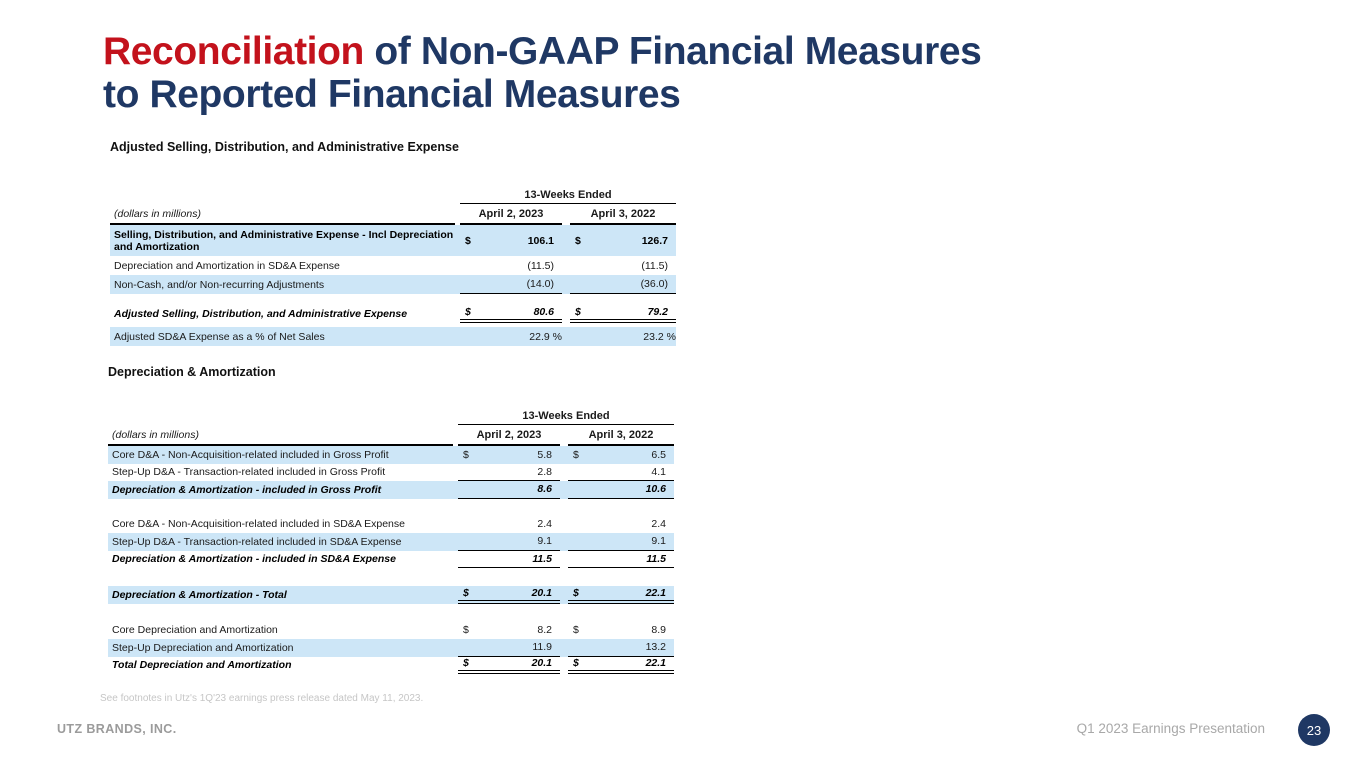  Describe the element at coordinates (1314, 730) in the screenshot. I see `page-number-badge: 23` at that location.